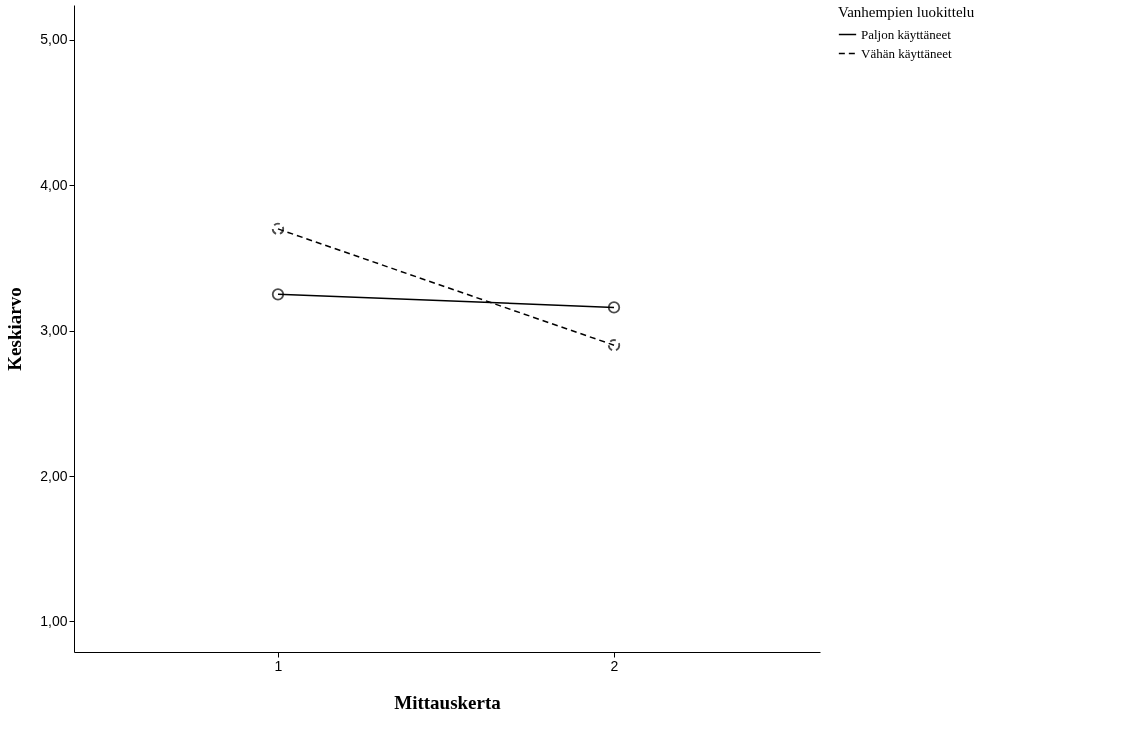 The image size is (1125, 740). I want to click on y-tick-label: 2,00, so click(54, 475).